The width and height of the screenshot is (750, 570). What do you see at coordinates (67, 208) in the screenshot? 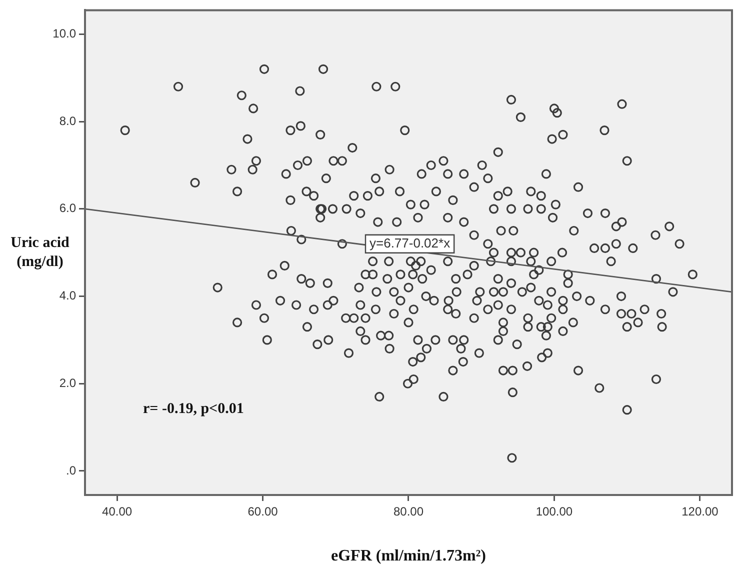
I see `y-tick-label: 6.0` at bounding box center [67, 208].